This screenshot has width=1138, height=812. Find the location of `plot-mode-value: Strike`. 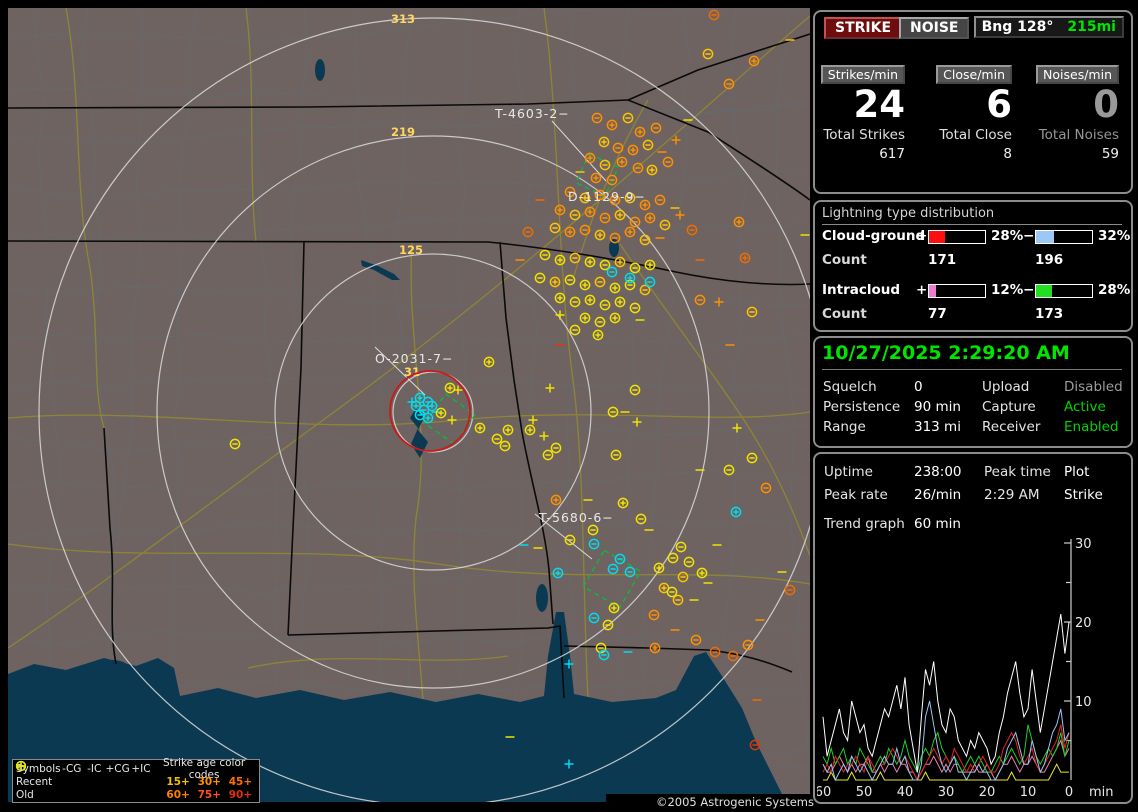

plot-mode-value: Strike is located at coordinates (1083, 495).